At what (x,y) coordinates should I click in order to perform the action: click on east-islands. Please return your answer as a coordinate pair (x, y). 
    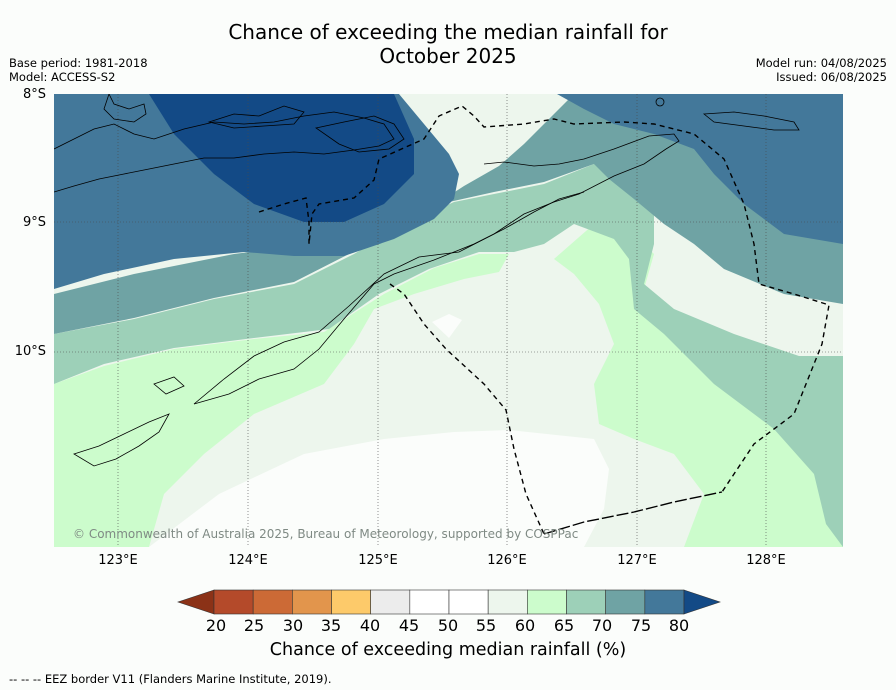
    Looking at the image, I should click on (751, 121).